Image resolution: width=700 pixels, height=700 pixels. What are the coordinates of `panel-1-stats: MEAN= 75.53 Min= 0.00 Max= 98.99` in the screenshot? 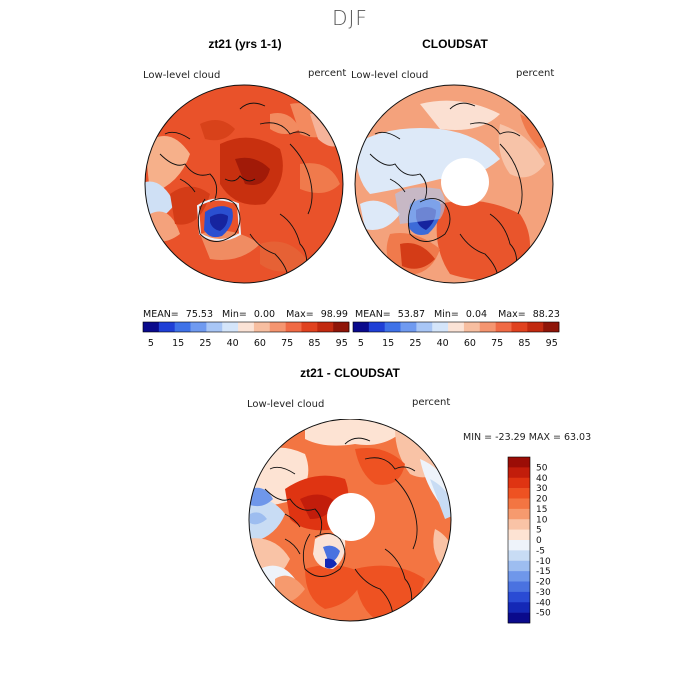 It's located at (245, 314).